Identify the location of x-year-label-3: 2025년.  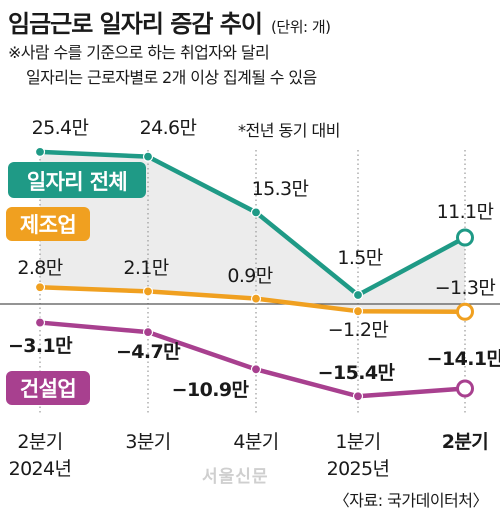
(358, 469).